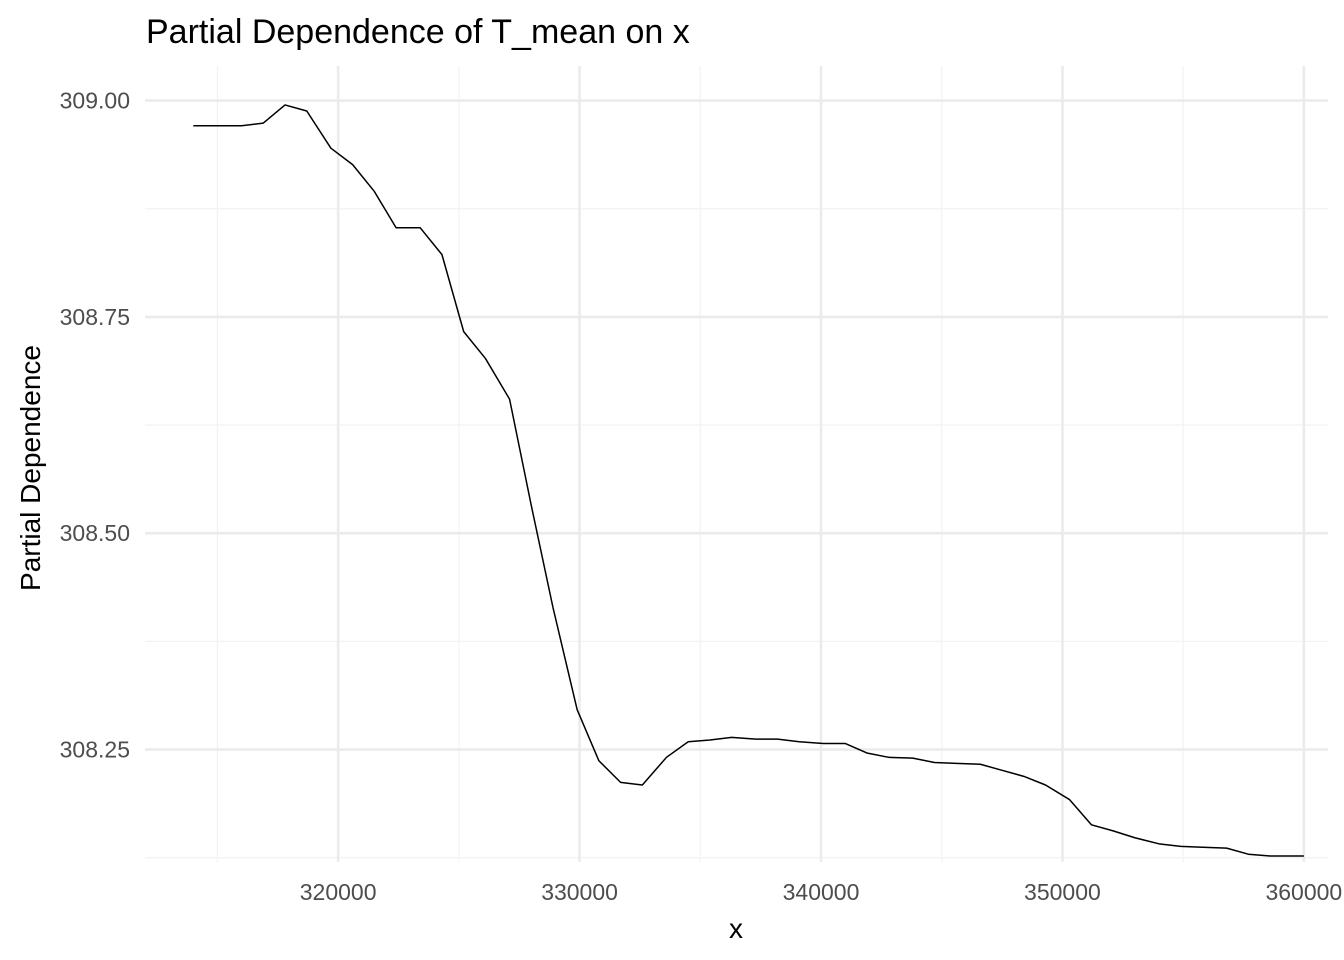 The width and height of the screenshot is (1344, 960). I want to click on y-tick-label: 308.75, so click(95, 317).